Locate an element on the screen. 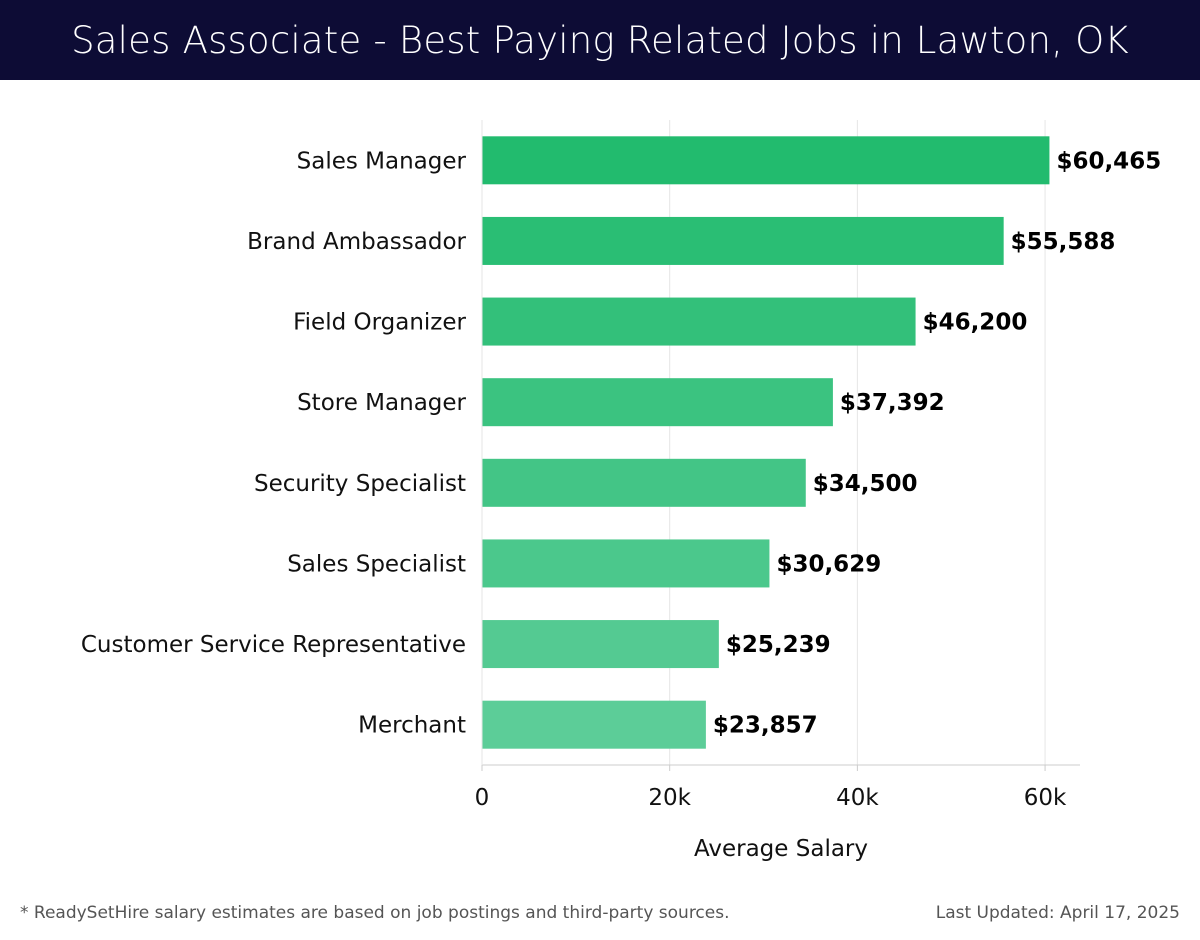 The width and height of the screenshot is (1200, 940). category-label: Brand Ambassador is located at coordinates (356, 242).